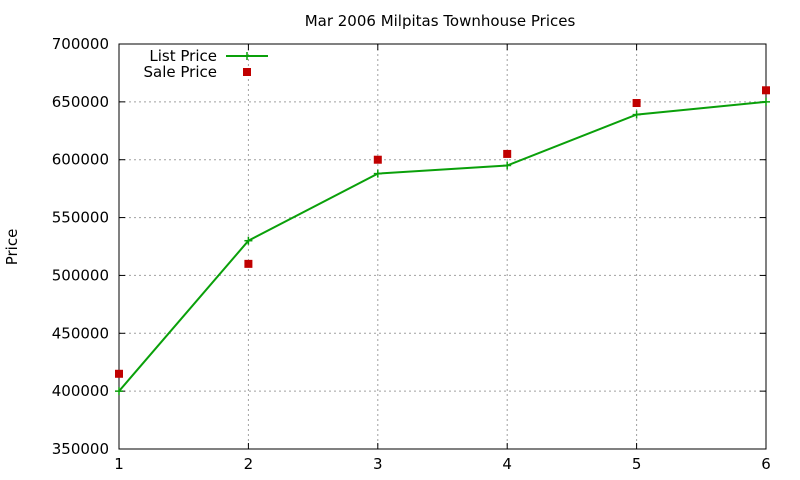  I want to click on chart-title: Mar 2006 Milpitas Townhouse Prices, so click(440, 21).